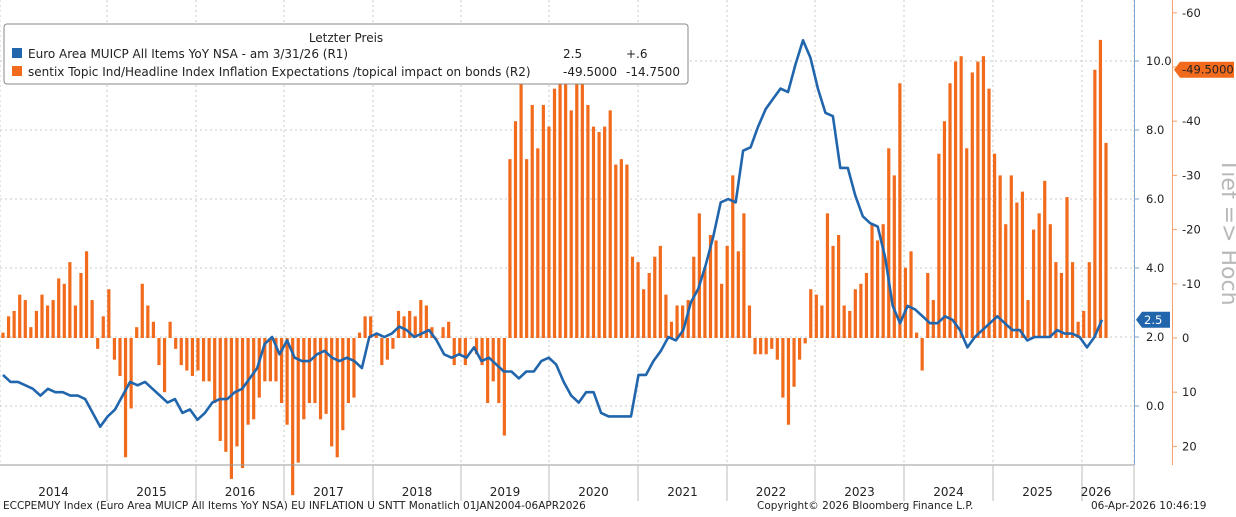  What do you see at coordinates (590, 72) in the screenshot?
I see `legend-last-sentix: -49.5000` at bounding box center [590, 72].